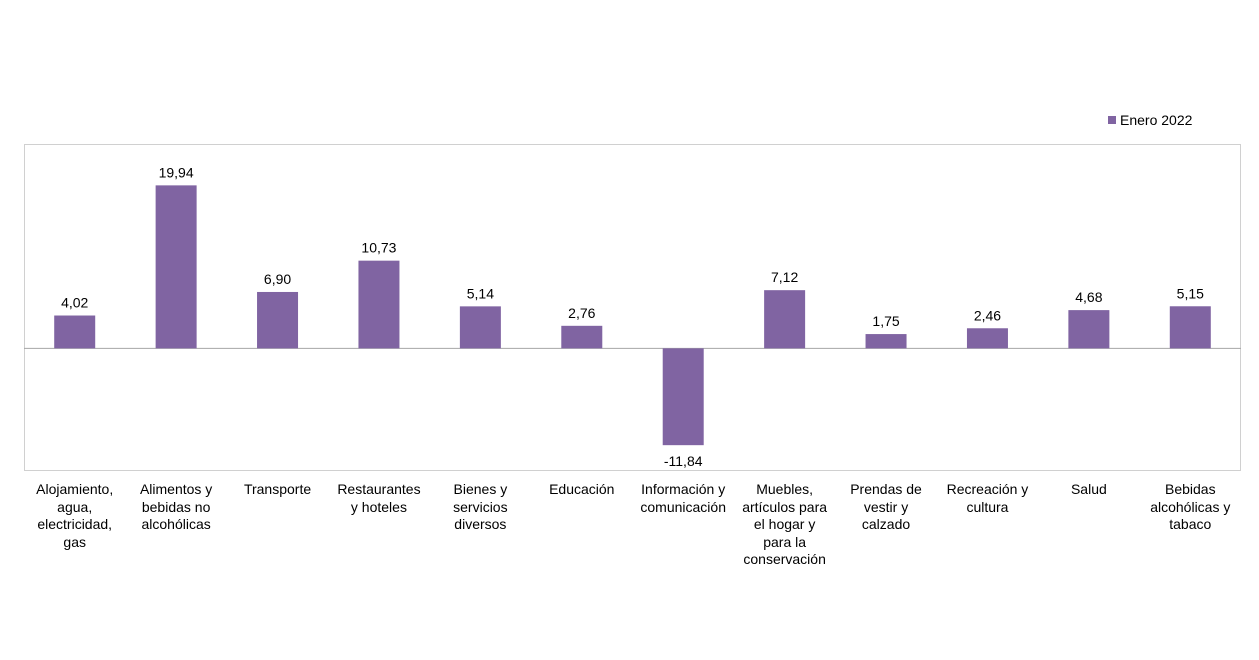  I want to click on legend-swatch, so click(1112, 120).